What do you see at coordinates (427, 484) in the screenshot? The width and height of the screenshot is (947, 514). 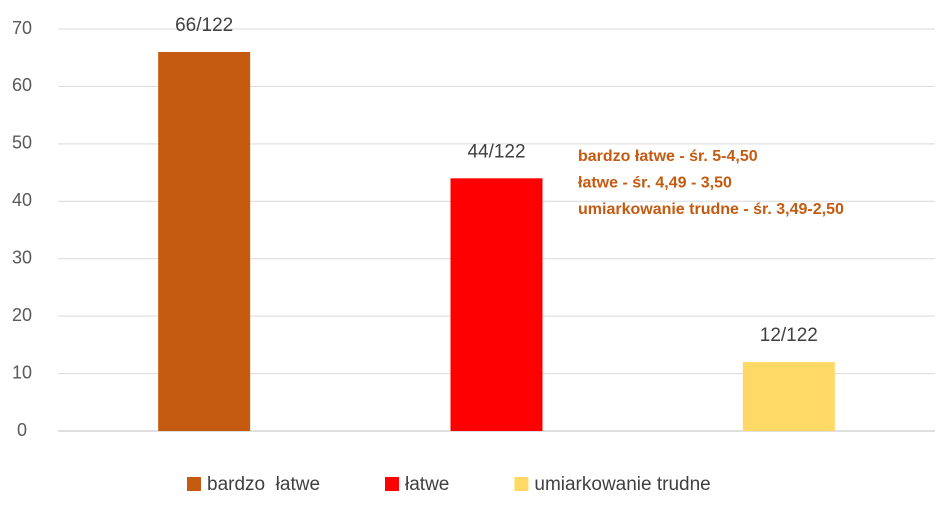 I see `legend-label: łatwe` at bounding box center [427, 484].